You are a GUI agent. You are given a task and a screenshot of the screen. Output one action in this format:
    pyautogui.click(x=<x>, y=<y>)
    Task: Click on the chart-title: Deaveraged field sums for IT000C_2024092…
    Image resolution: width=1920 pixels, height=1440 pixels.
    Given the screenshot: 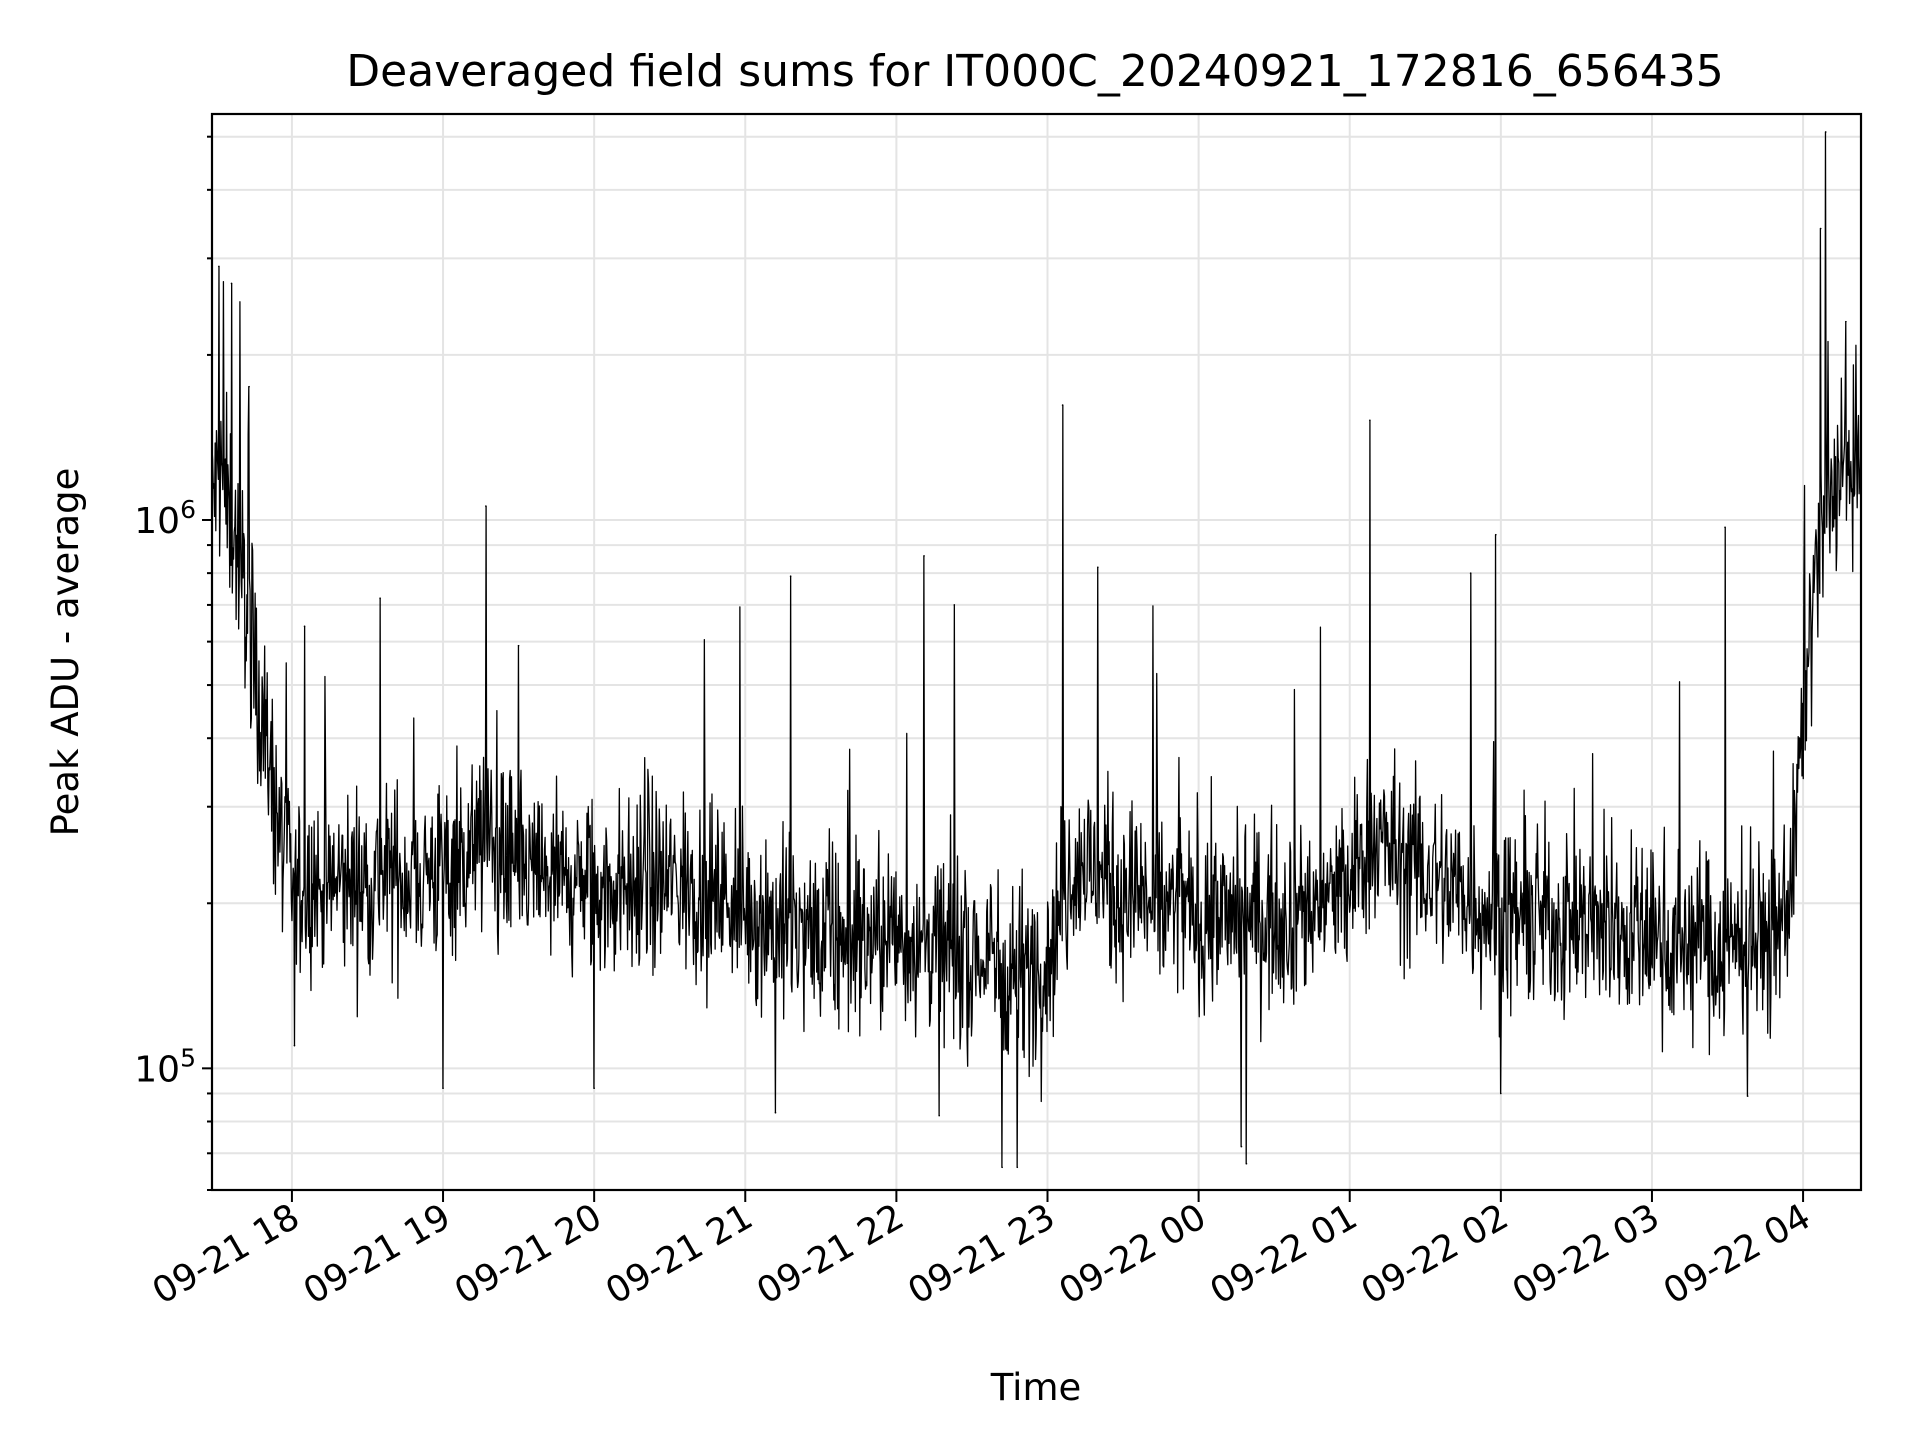 What is the action you would take?
    pyautogui.click(x=1034, y=71)
    